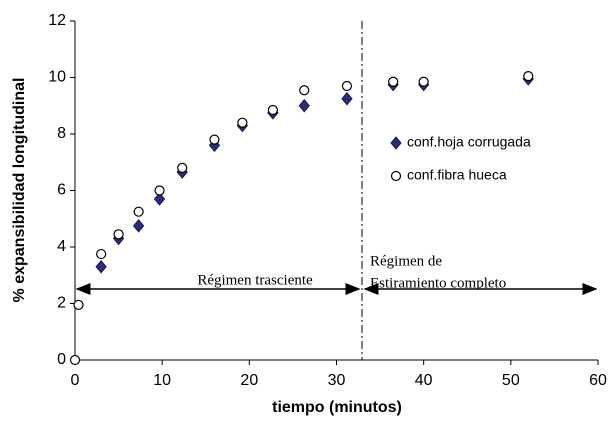 The width and height of the screenshot is (608, 428). I want to click on y-tick-label: 8, so click(61, 133).